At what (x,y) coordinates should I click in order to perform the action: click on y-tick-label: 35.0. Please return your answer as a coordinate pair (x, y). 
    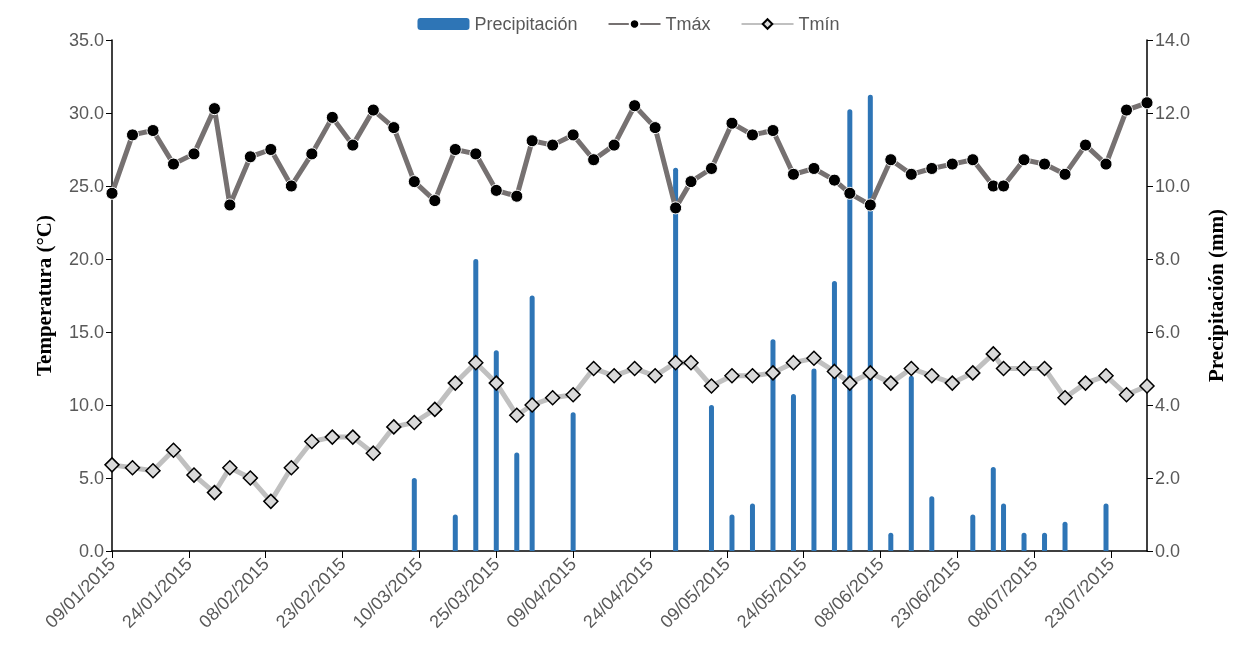
    Looking at the image, I should click on (86, 40).